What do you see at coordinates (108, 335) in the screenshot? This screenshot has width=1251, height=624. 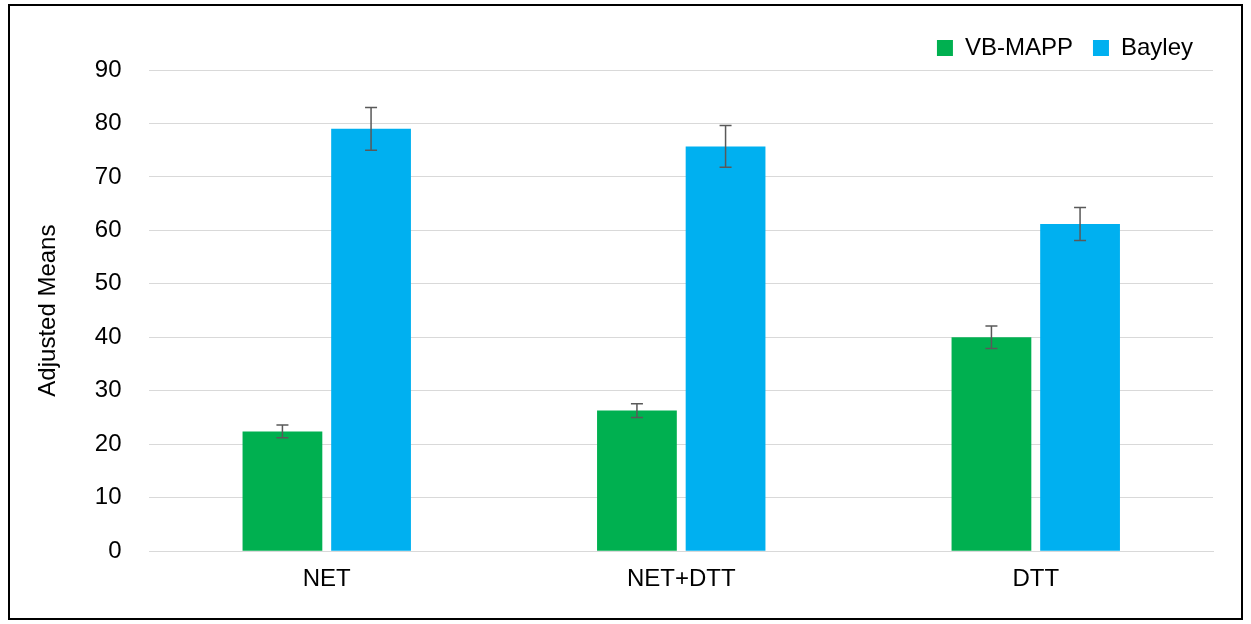 I see `y-tick-label: 40` at bounding box center [108, 335].